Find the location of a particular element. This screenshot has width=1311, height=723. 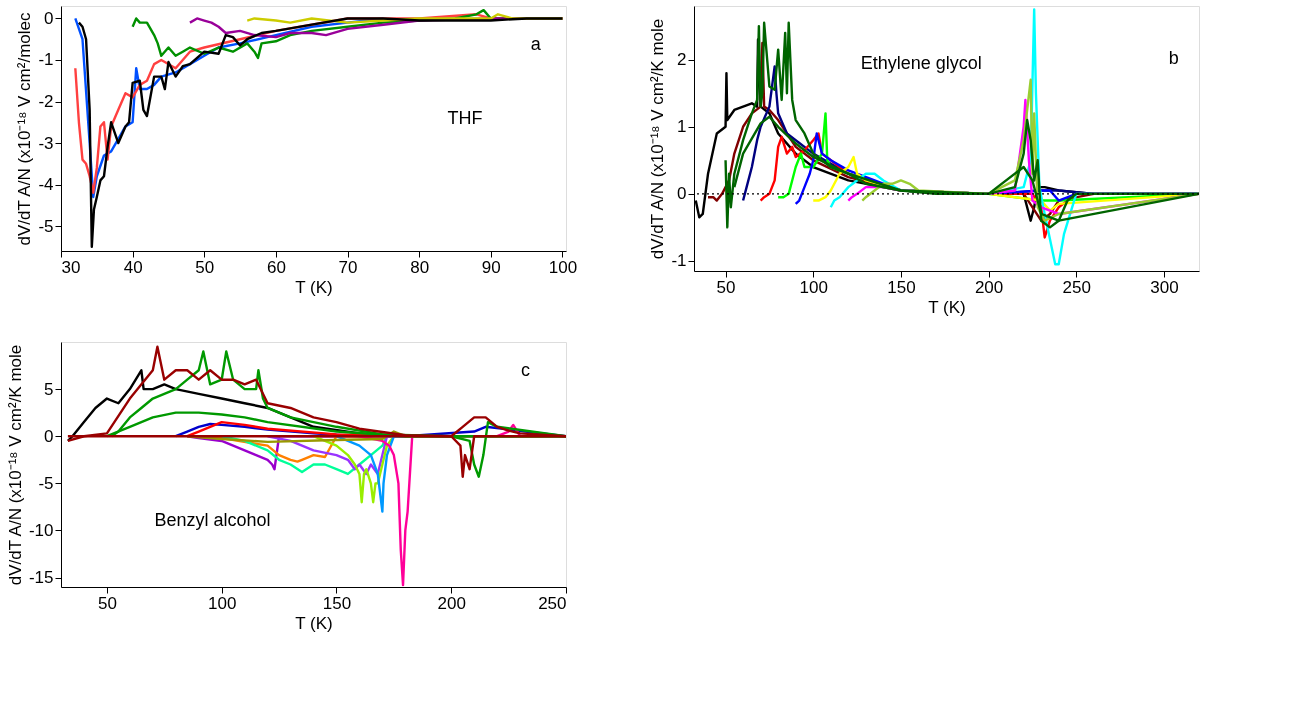

y-tick-label: 2 is located at coordinates (682, 60).